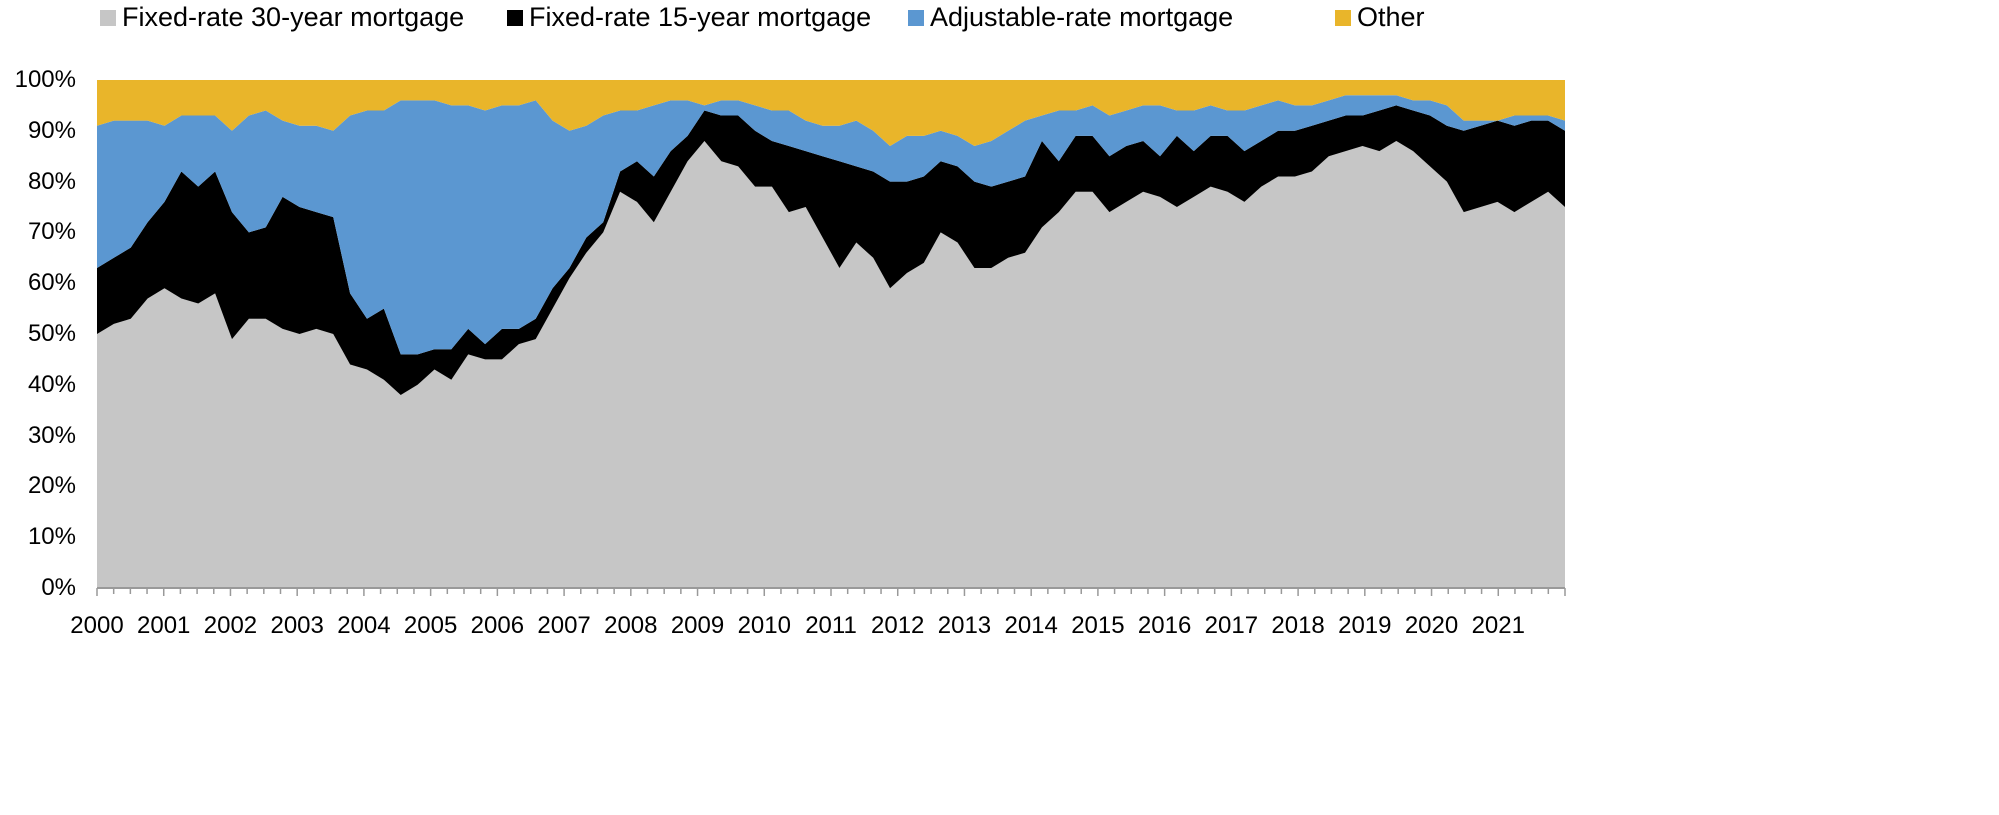 The width and height of the screenshot is (1999, 815). I want to click on x-tick-label: 2008, so click(631, 625).